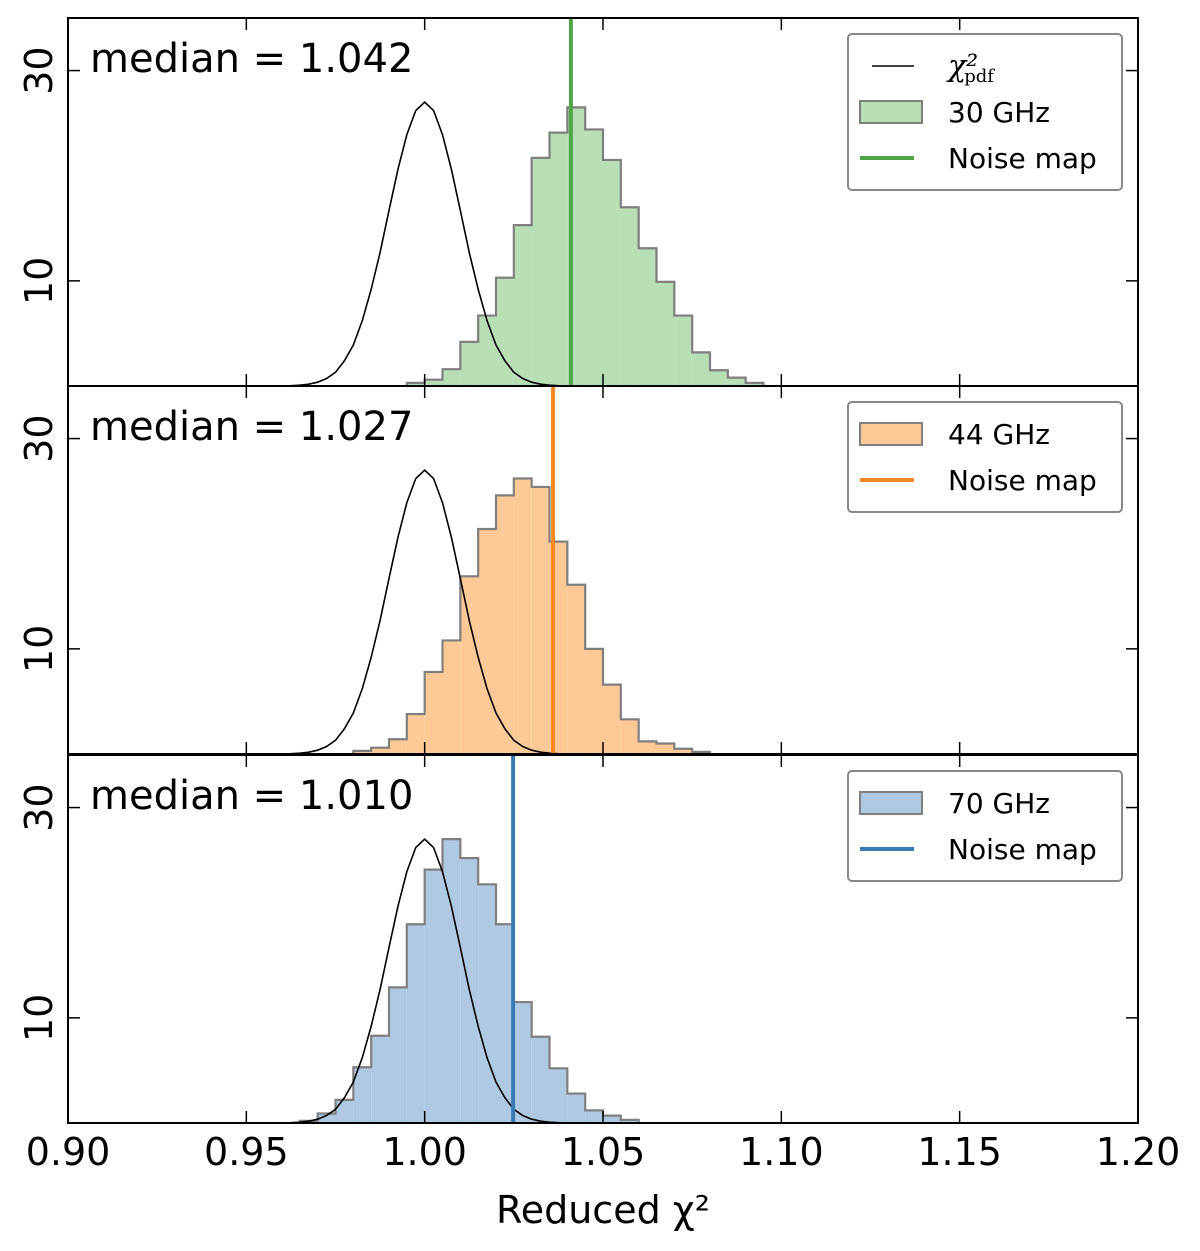 The width and height of the screenshot is (1200, 1251). Describe the element at coordinates (603, 1210) in the screenshot. I see `x-axis-label: Reduced χ²` at that location.